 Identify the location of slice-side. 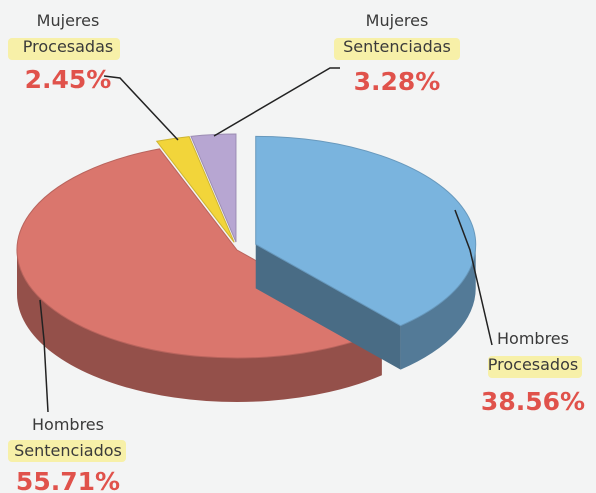
(438, 307).